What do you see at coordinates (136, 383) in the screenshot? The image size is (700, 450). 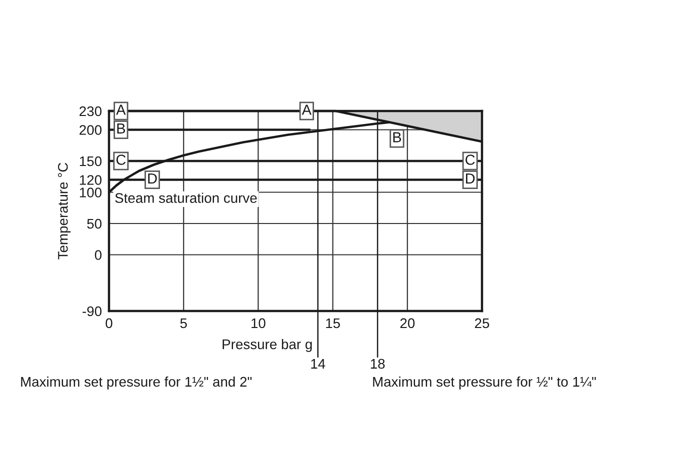 I see `text: Maximum set pressure for 1½" and 2"` at bounding box center [136, 383].